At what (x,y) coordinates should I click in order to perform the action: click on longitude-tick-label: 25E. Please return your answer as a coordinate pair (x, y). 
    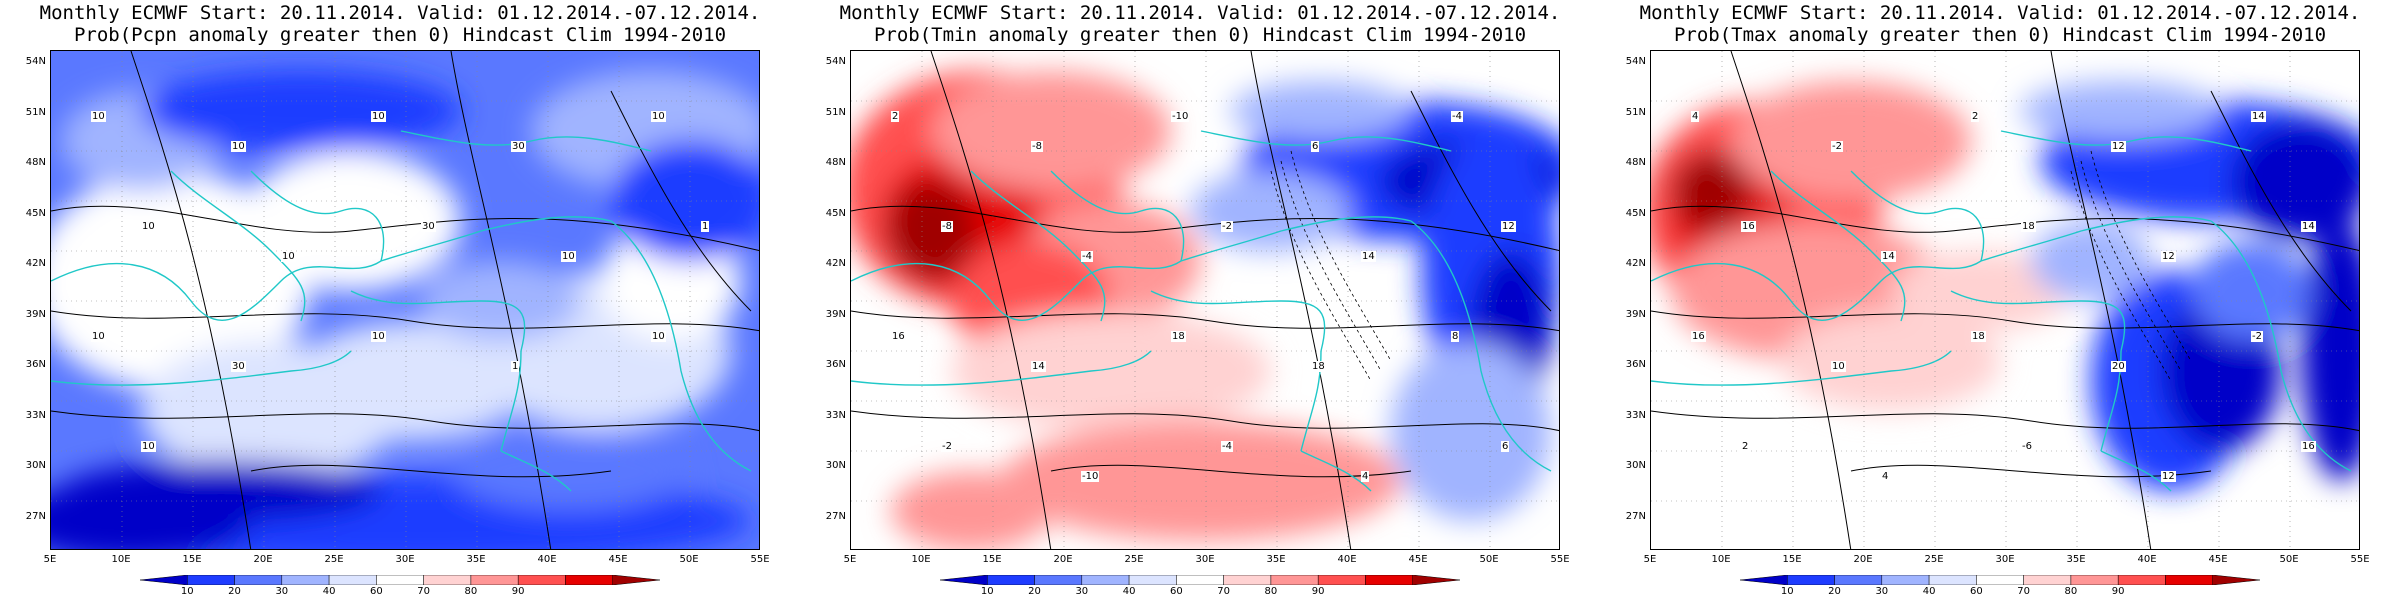
    Looking at the image, I should click on (1134, 559).